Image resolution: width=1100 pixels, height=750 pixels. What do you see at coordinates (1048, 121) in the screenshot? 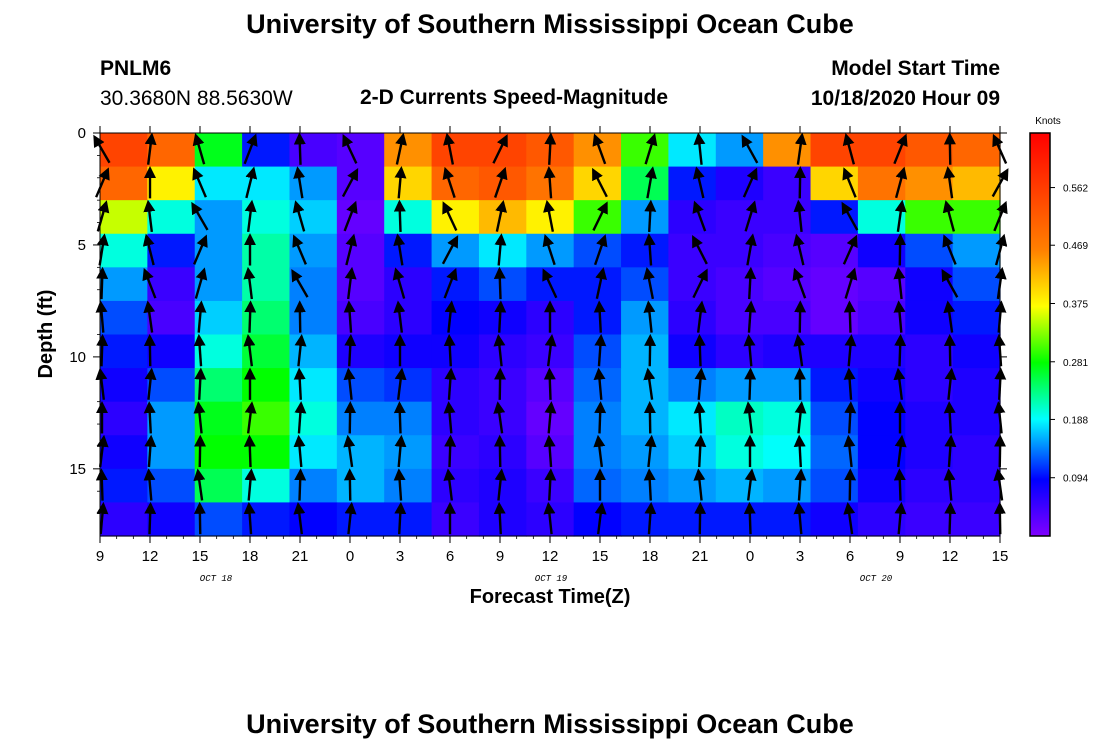
I see `colorbar-unit: Knots` at bounding box center [1048, 121].